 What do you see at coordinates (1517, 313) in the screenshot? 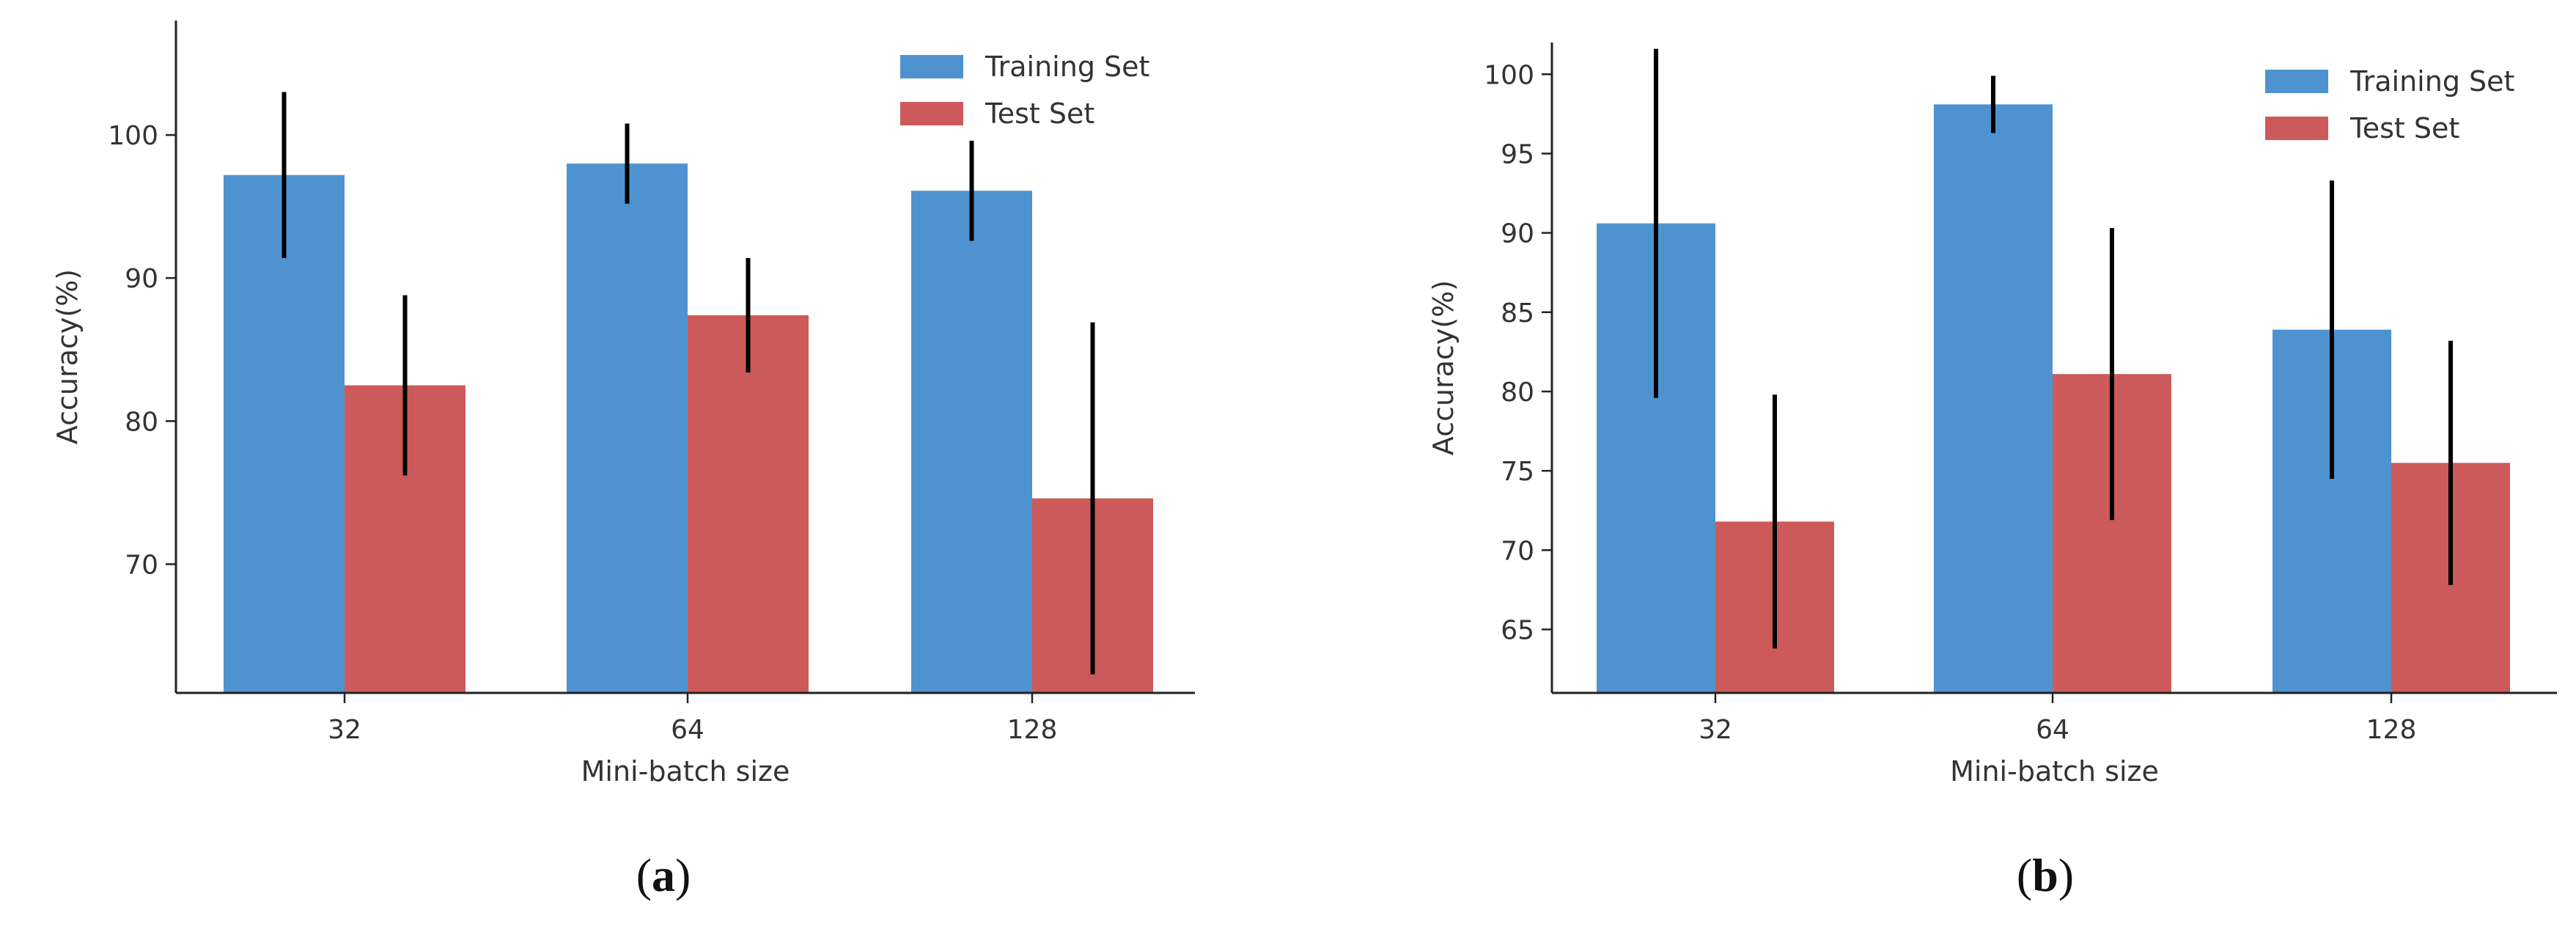
I see `y-tick-label: 85` at bounding box center [1517, 313].